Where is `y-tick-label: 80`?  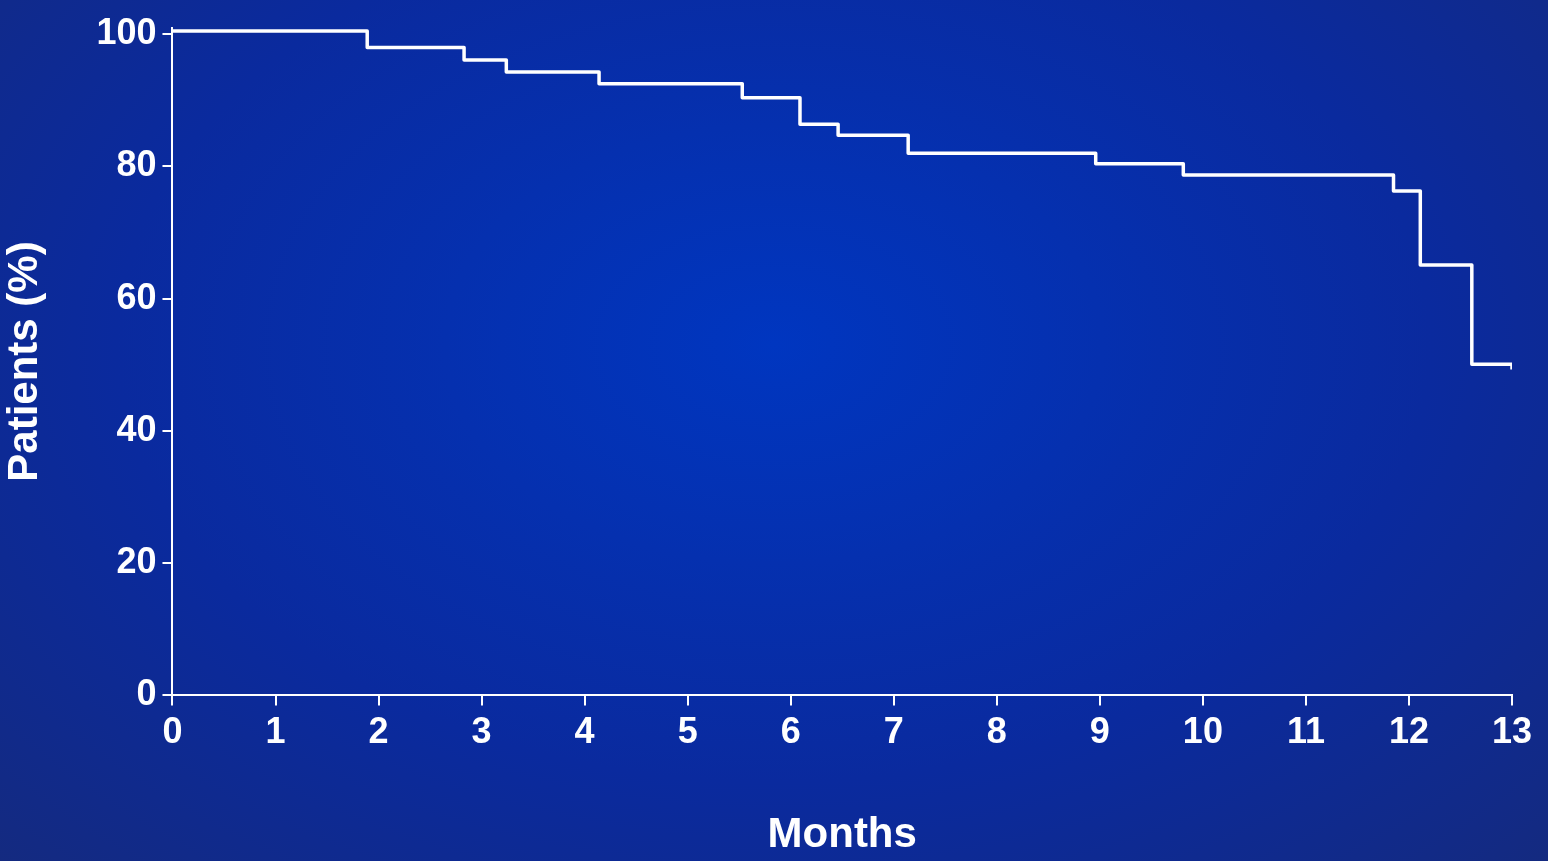 y-tick-label: 80 is located at coordinates (136, 164).